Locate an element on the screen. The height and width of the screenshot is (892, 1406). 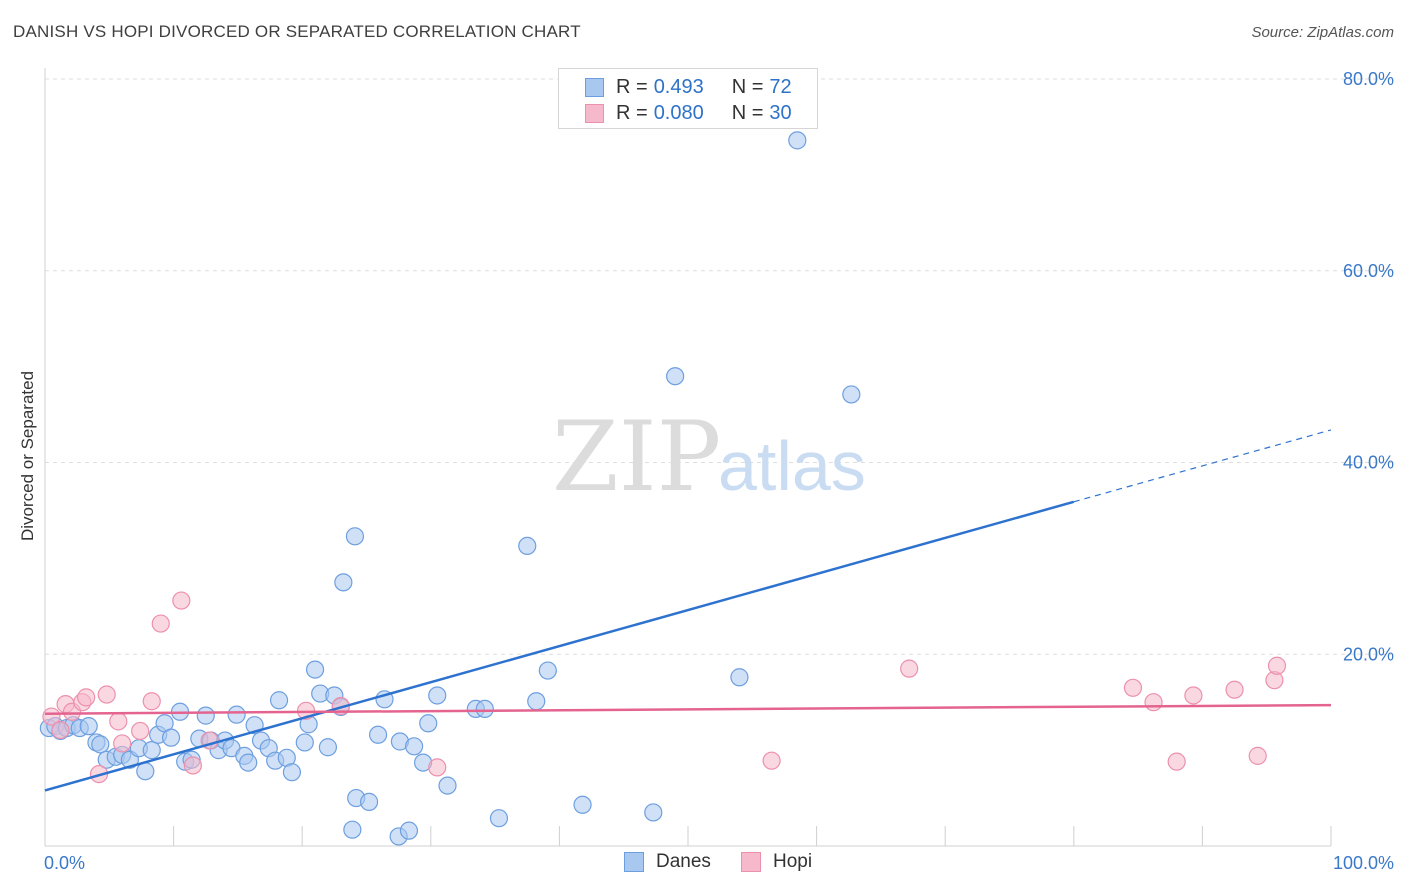
x-tick-label-min: 0.0% is located at coordinates (64, 863).